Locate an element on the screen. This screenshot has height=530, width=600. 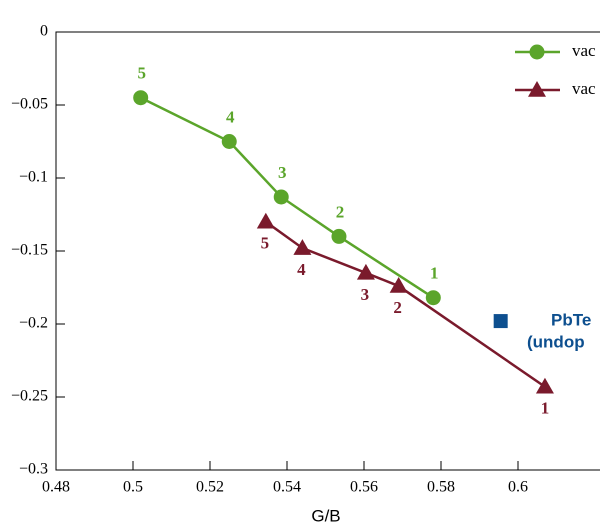
annotation-text: PbTe is located at coordinates (571, 320).